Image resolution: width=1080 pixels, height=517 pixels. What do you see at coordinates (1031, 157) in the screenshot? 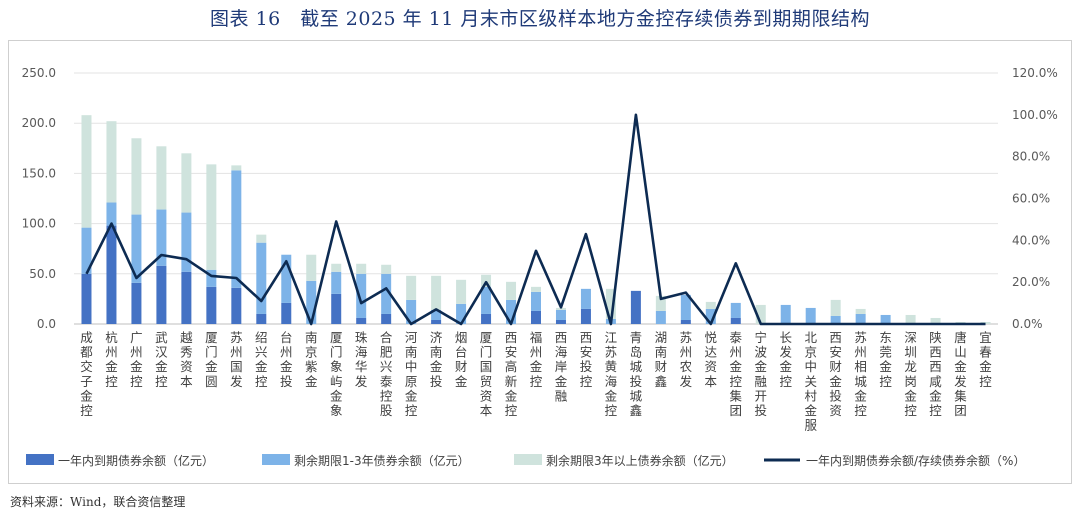
I see `y-right-tick-label: 80.0%` at bounding box center [1031, 157].